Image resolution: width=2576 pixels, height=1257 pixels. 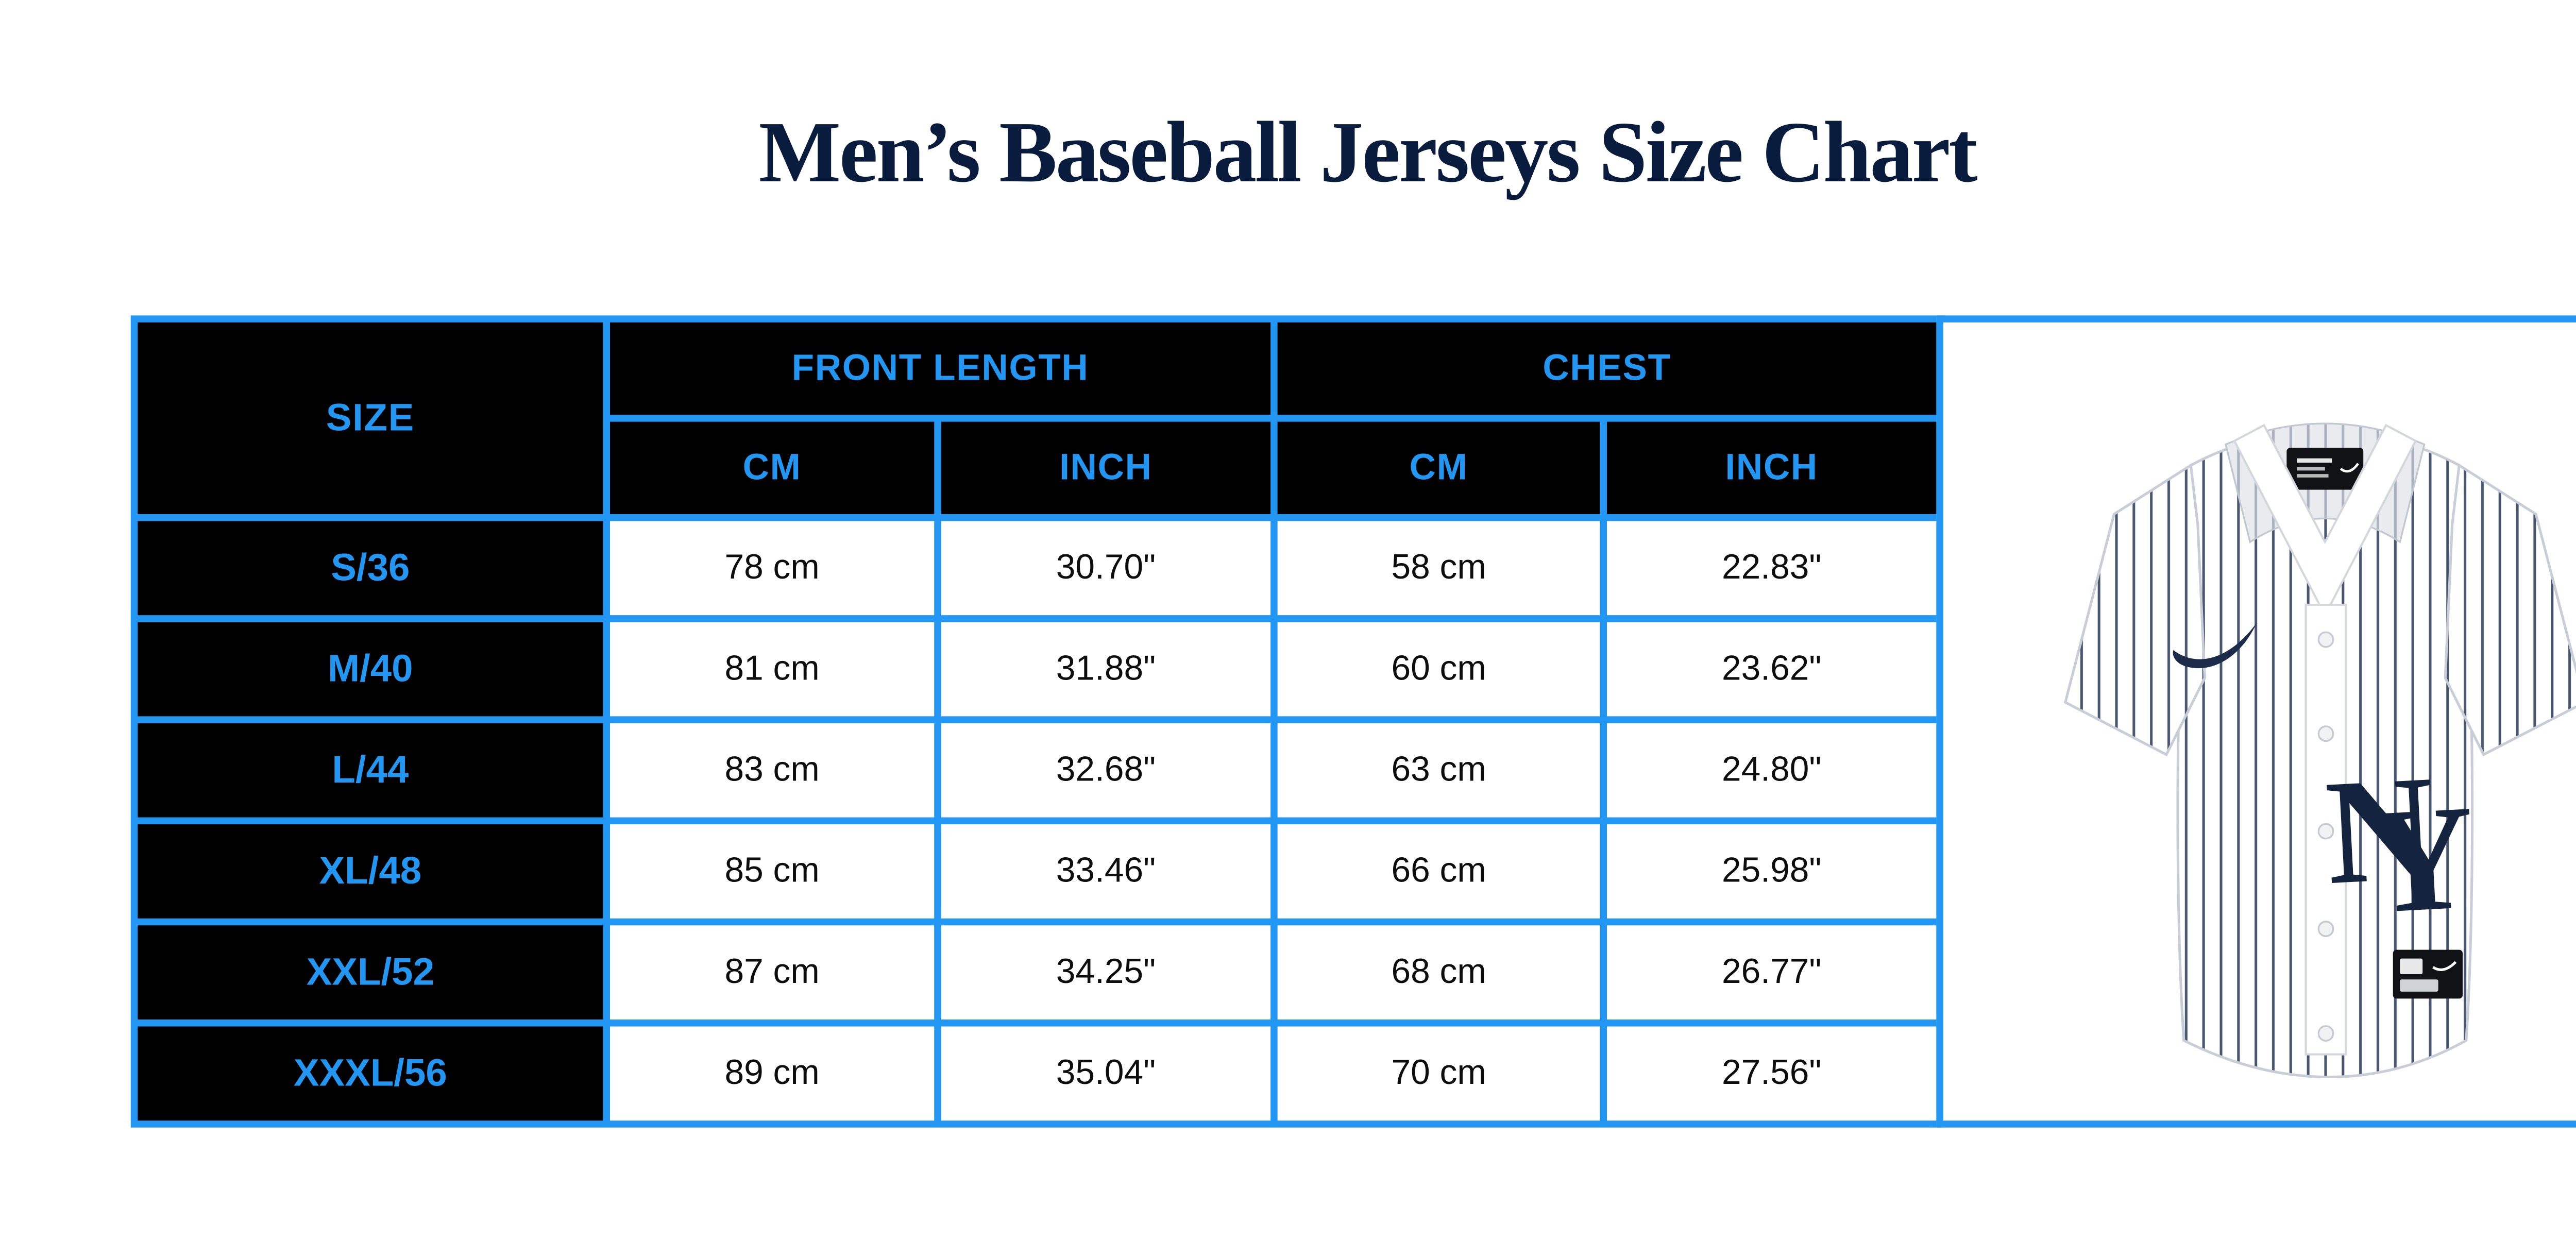 What do you see at coordinates (1106, 872) in the screenshot?
I see `row-3-front-inch: 33.46"` at bounding box center [1106, 872].